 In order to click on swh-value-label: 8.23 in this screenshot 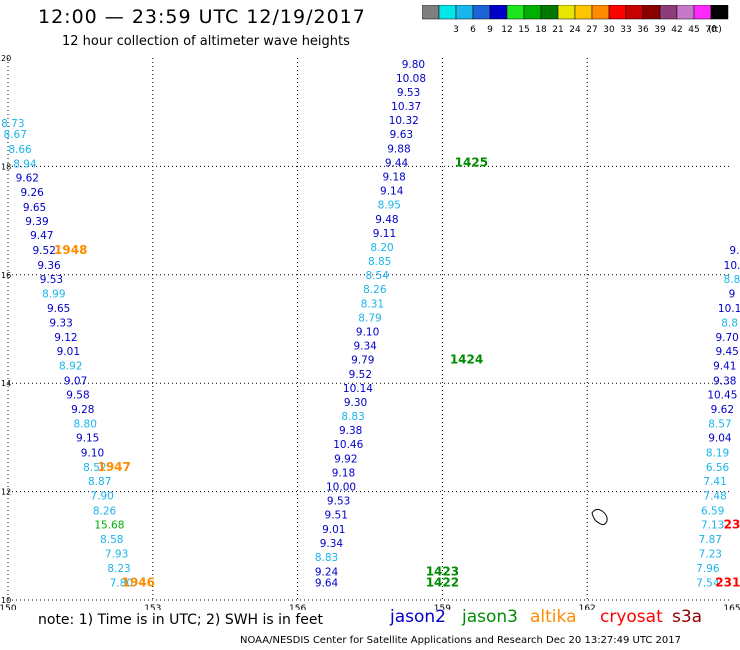, I will do `click(118, 569)`.